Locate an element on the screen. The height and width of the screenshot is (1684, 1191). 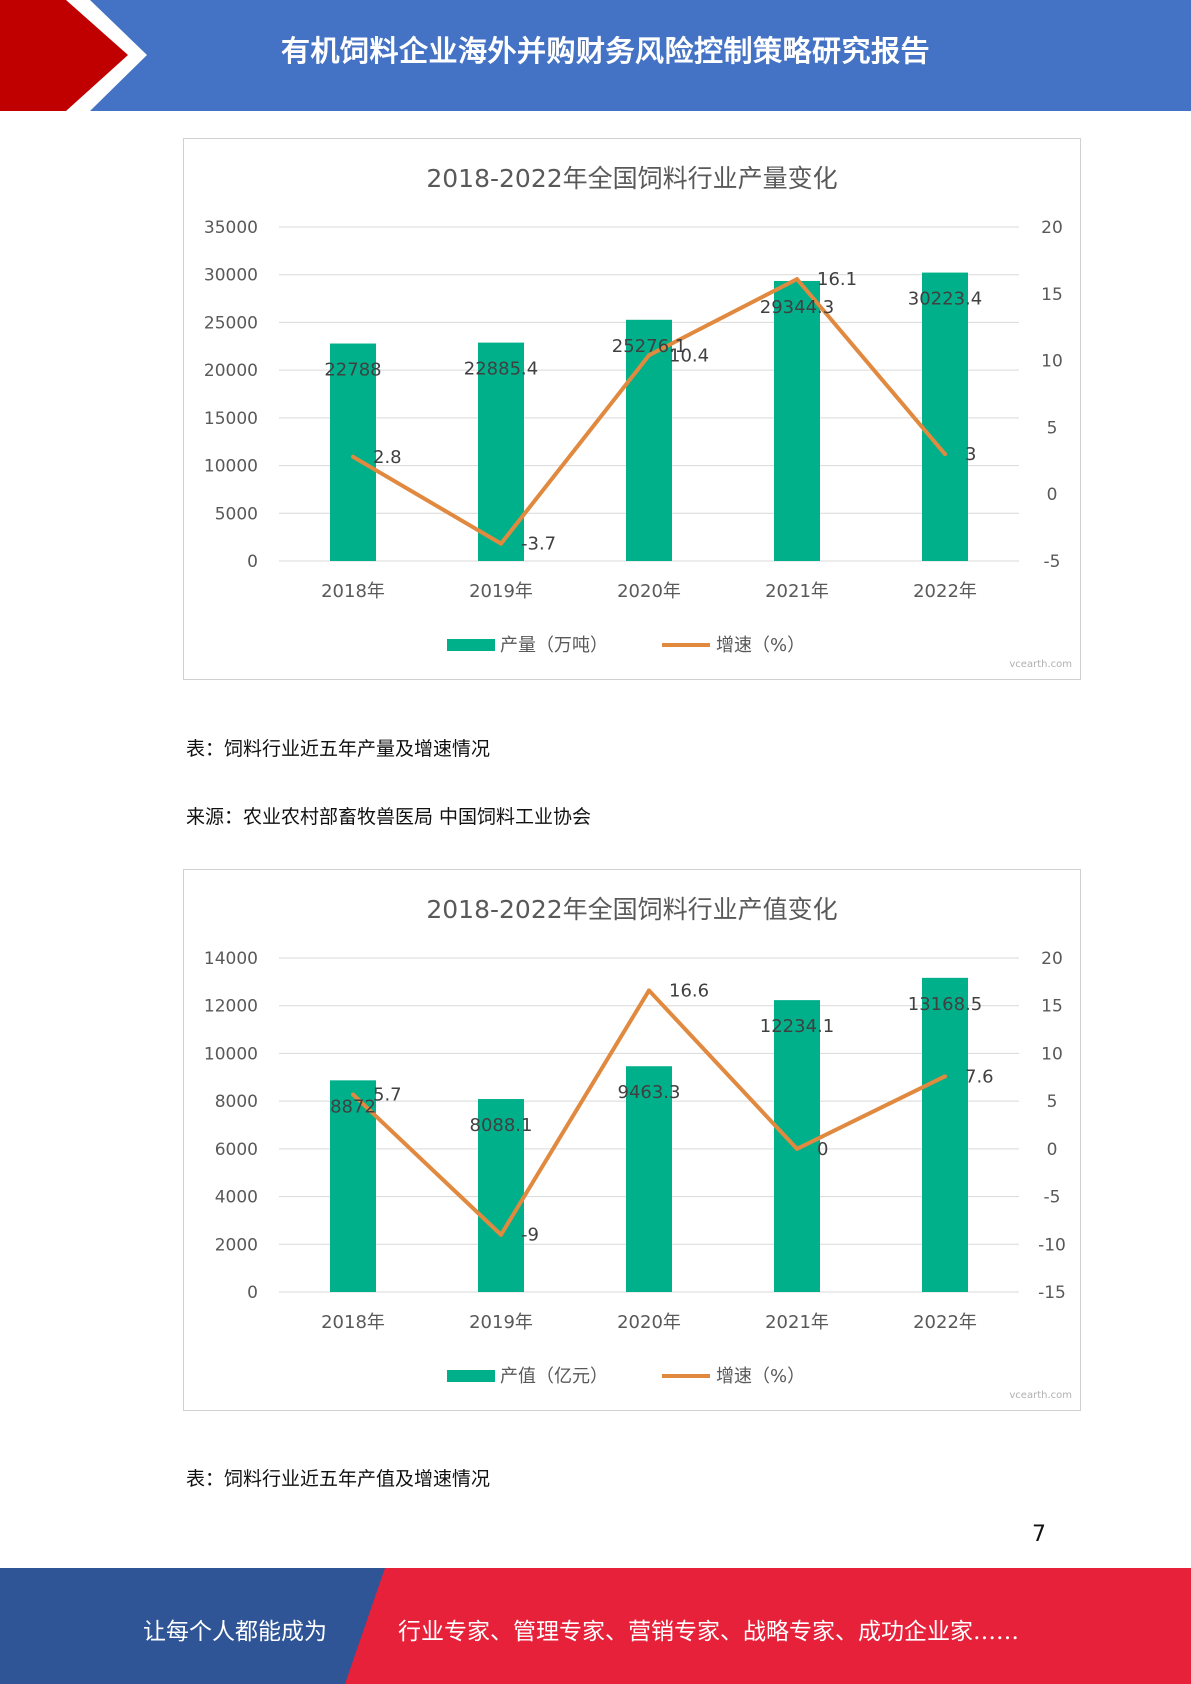
line-data-label: -9 is located at coordinates (530, 1235).